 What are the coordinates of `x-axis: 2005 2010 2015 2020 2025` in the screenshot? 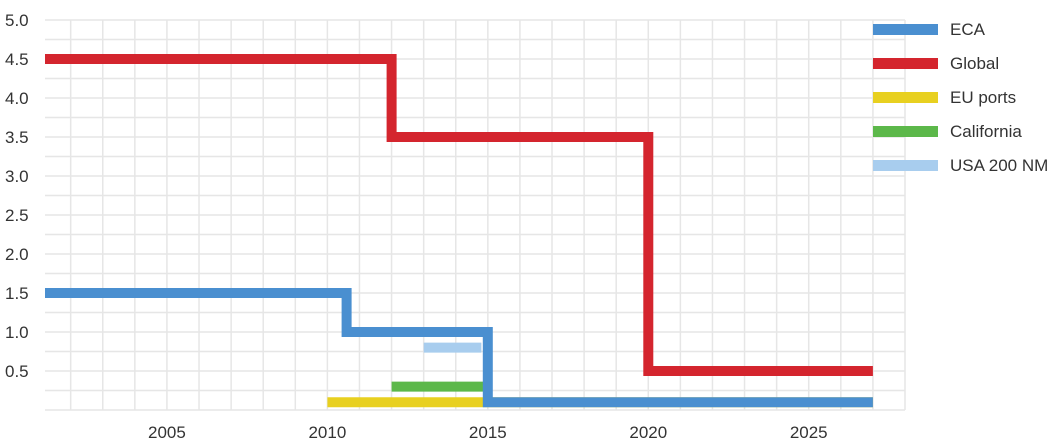 It's located at (488, 432).